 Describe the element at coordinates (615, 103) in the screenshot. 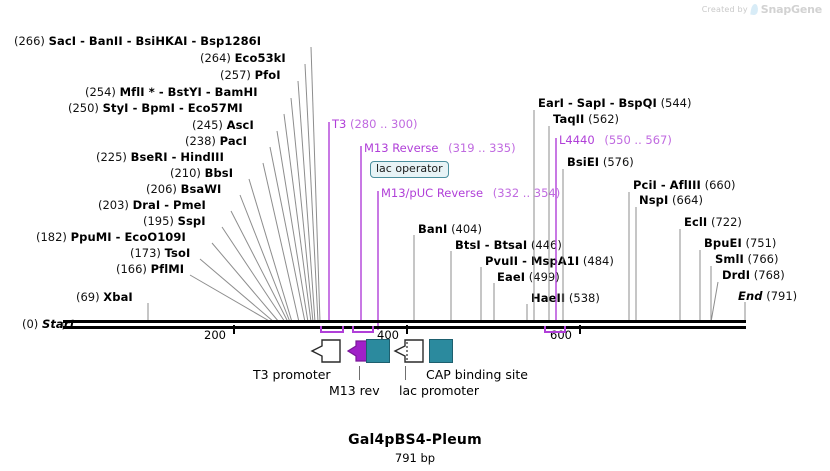

I see `enzyme-label-544: EarI - SapI - BspQI (544)` at that location.